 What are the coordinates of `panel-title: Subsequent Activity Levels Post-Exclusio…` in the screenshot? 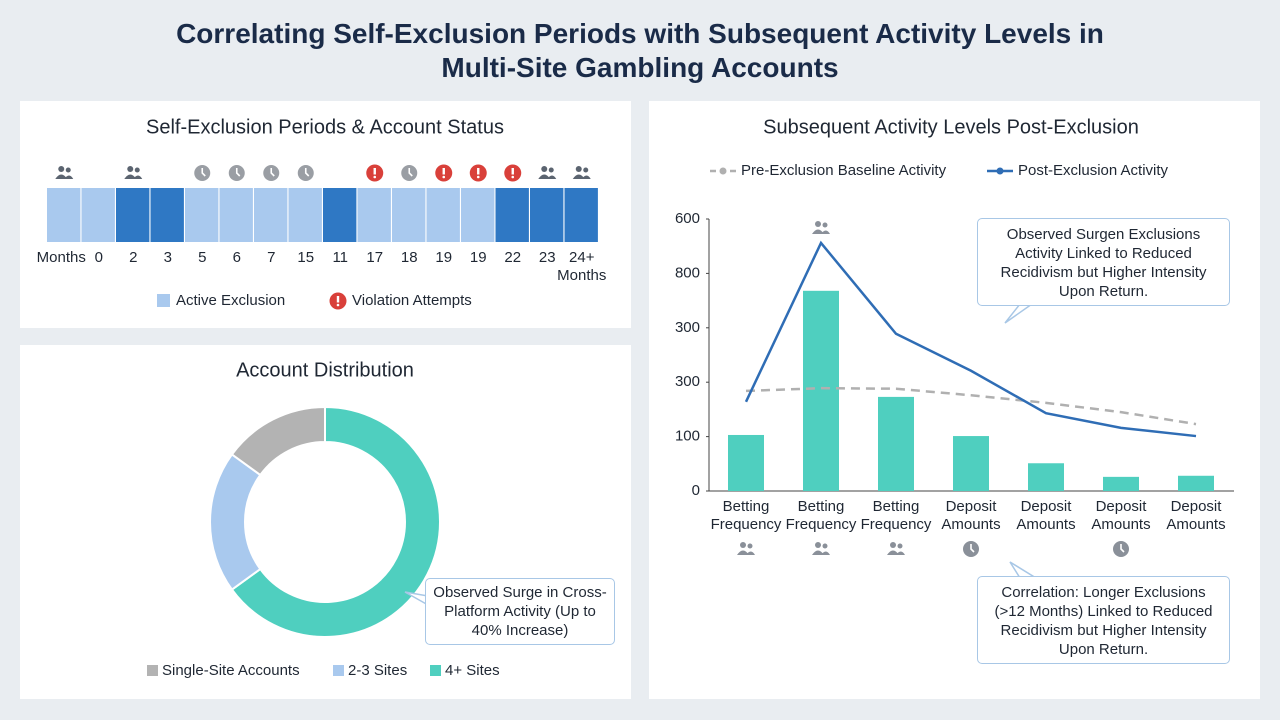 It's located at (951, 127).